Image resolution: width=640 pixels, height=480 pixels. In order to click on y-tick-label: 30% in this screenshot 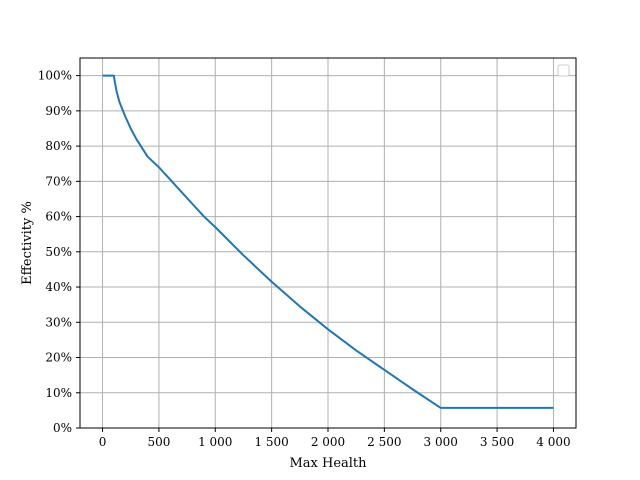, I will do `click(58, 322)`.